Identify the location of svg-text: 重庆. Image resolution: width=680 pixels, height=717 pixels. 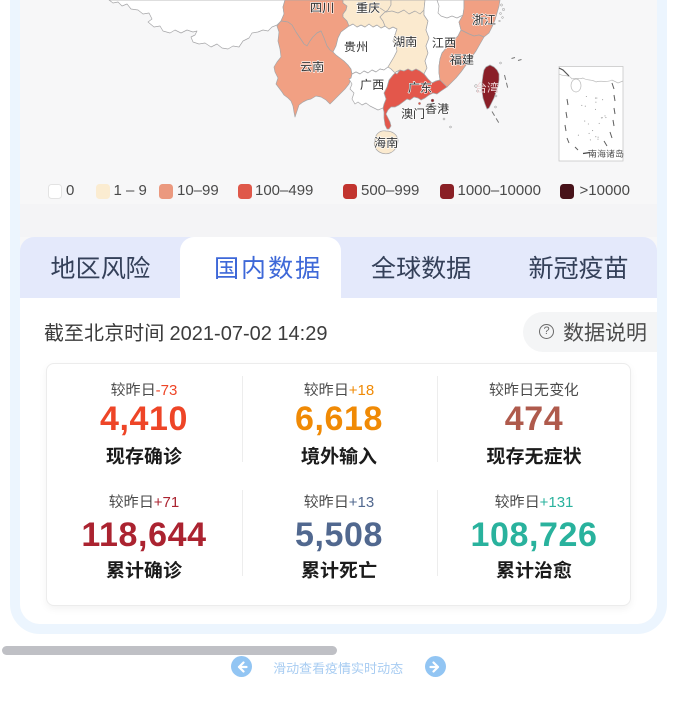
(368, 8).